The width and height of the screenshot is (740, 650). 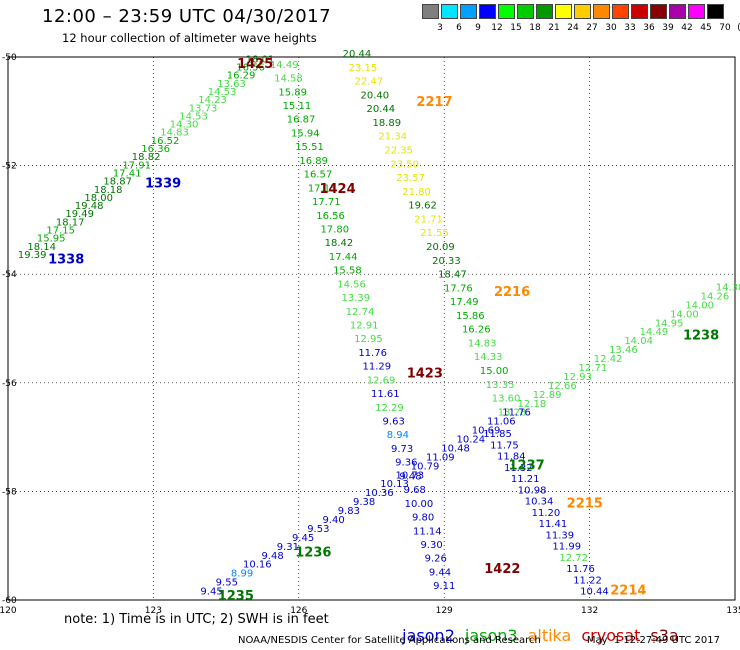 I want to click on wave-height-value: 9.80, so click(x=423, y=518).